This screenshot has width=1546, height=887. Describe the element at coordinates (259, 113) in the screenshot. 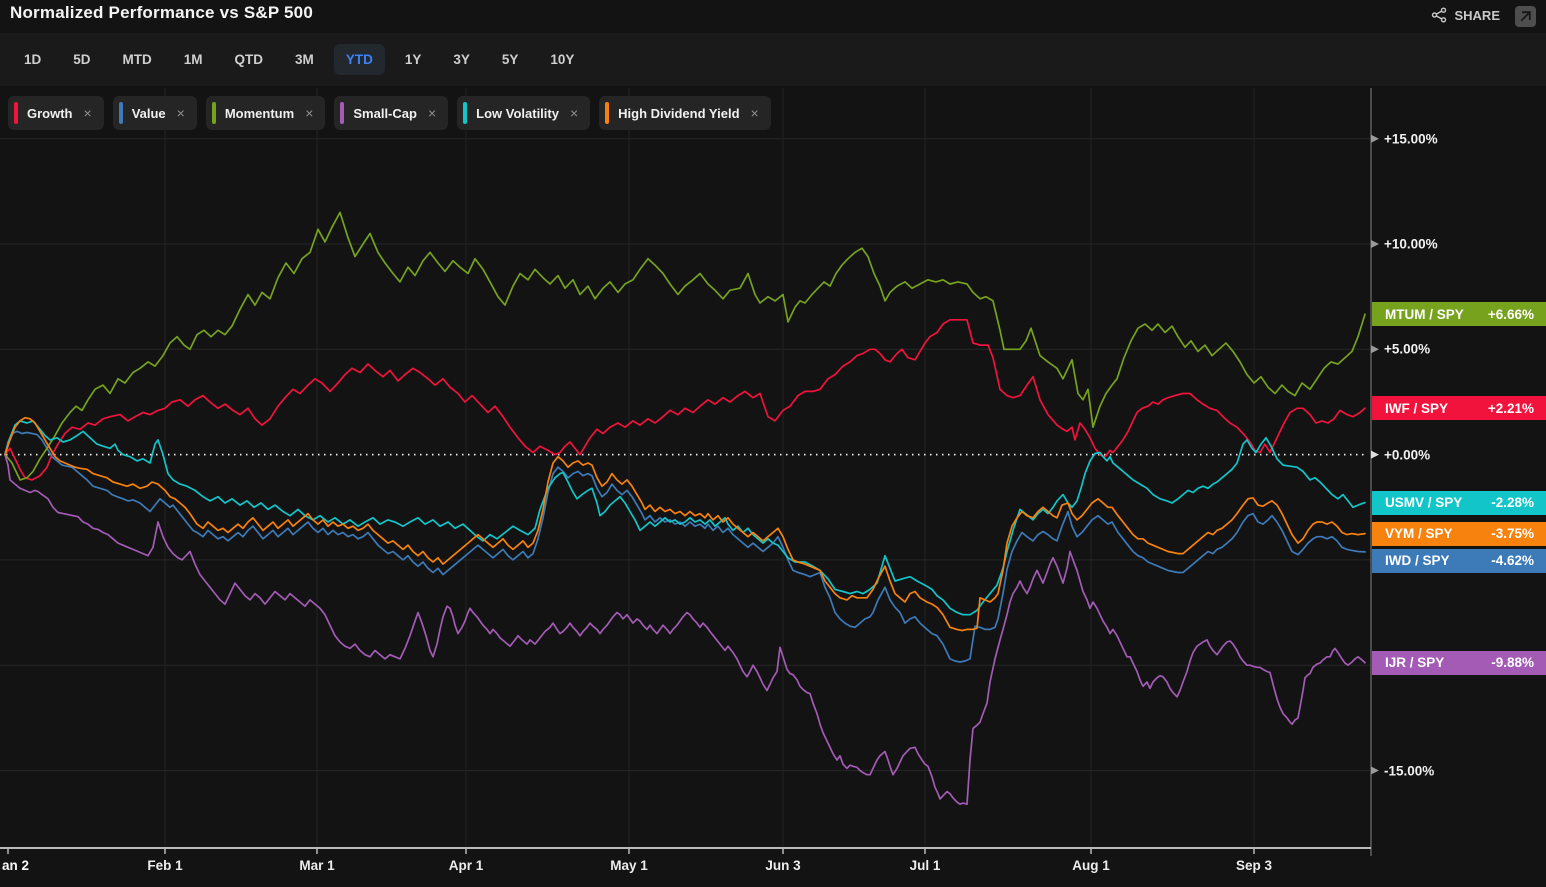

I see `legend-chip-label: Momentum` at that location.